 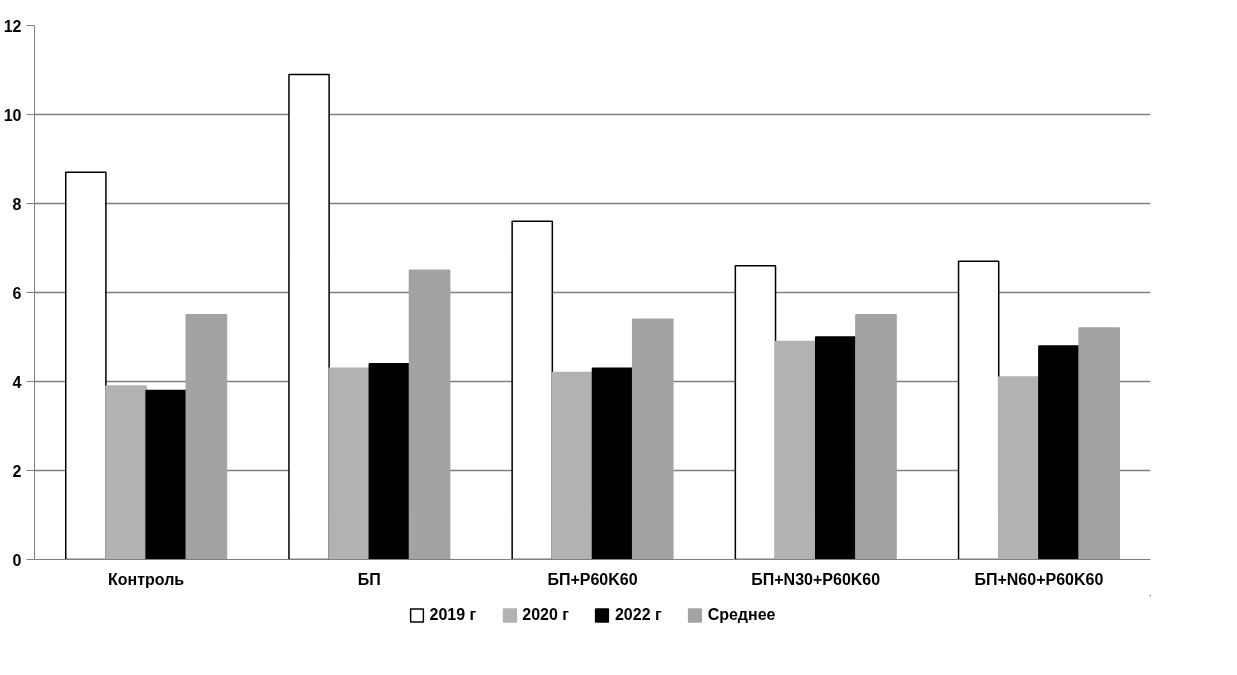 I want to click on y-tick-label: 12, so click(x=12, y=26).